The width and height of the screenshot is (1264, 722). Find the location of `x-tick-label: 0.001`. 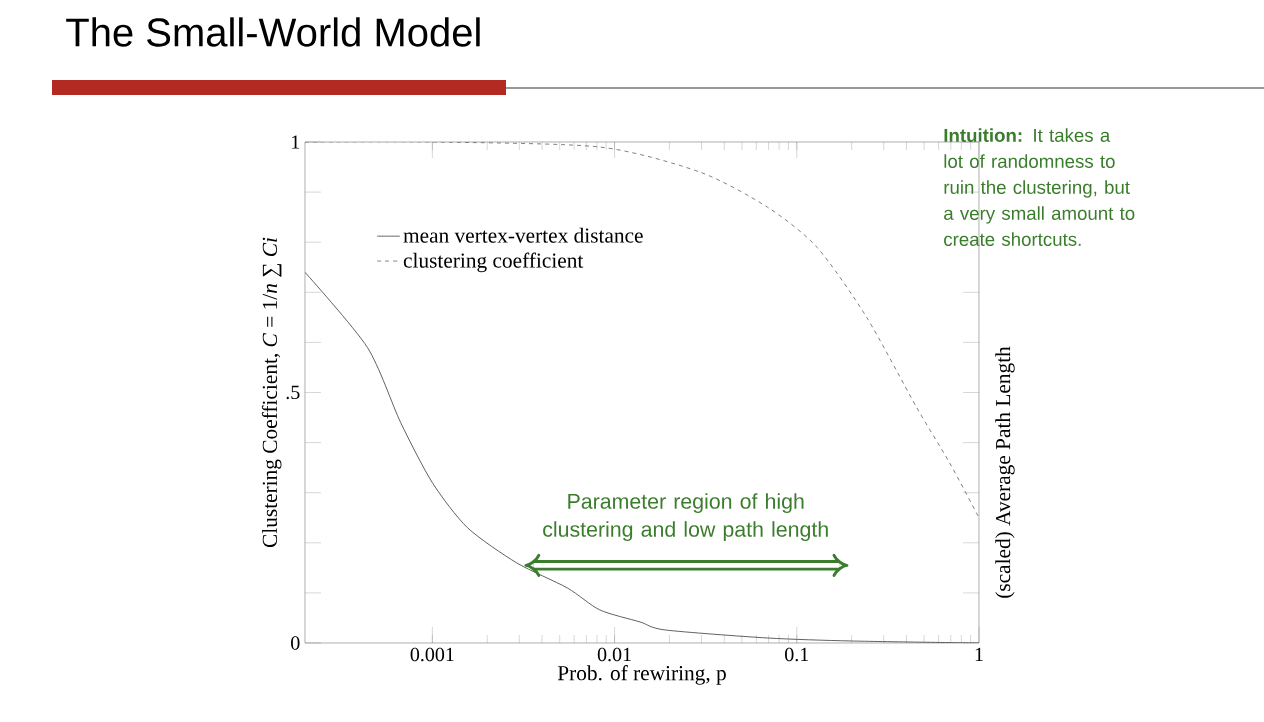

x-tick-label: 0.001 is located at coordinates (432, 654).